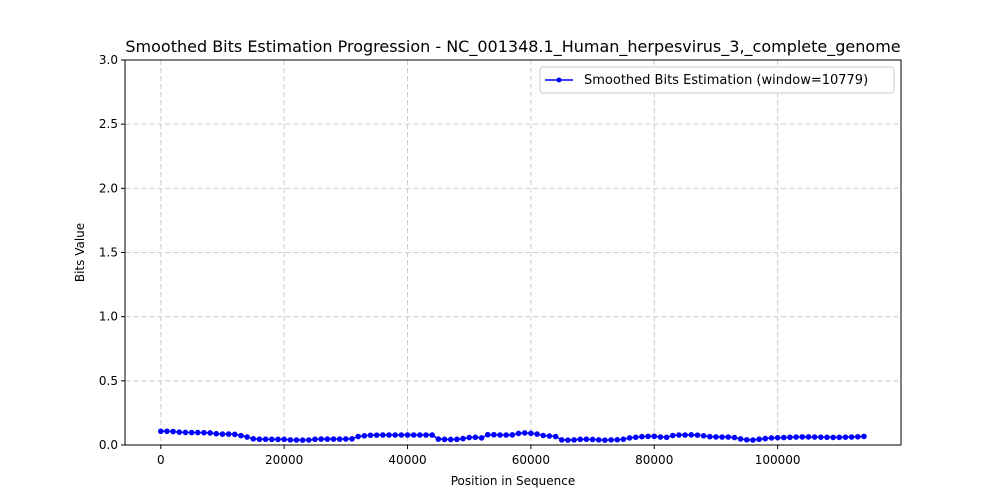 The height and width of the screenshot is (504, 1000). What do you see at coordinates (108, 317) in the screenshot?
I see `y-tick-label: 1.0` at bounding box center [108, 317].